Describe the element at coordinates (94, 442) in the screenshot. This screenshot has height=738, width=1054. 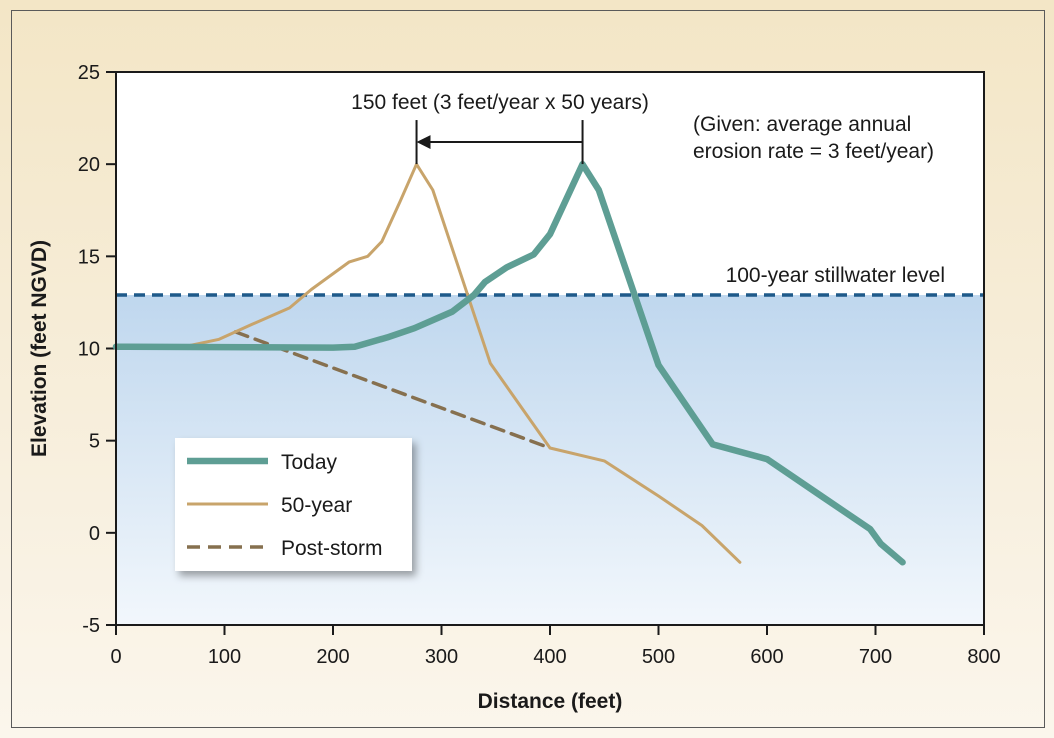
I see `y-tick-label: 5` at that location.